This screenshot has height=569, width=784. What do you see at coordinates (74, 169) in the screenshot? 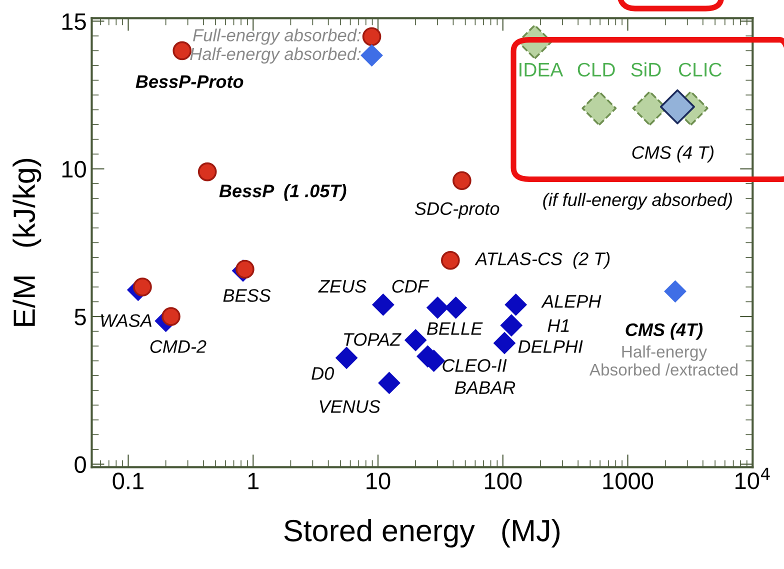
I see `y-tick-label: 10` at bounding box center [74, 169].